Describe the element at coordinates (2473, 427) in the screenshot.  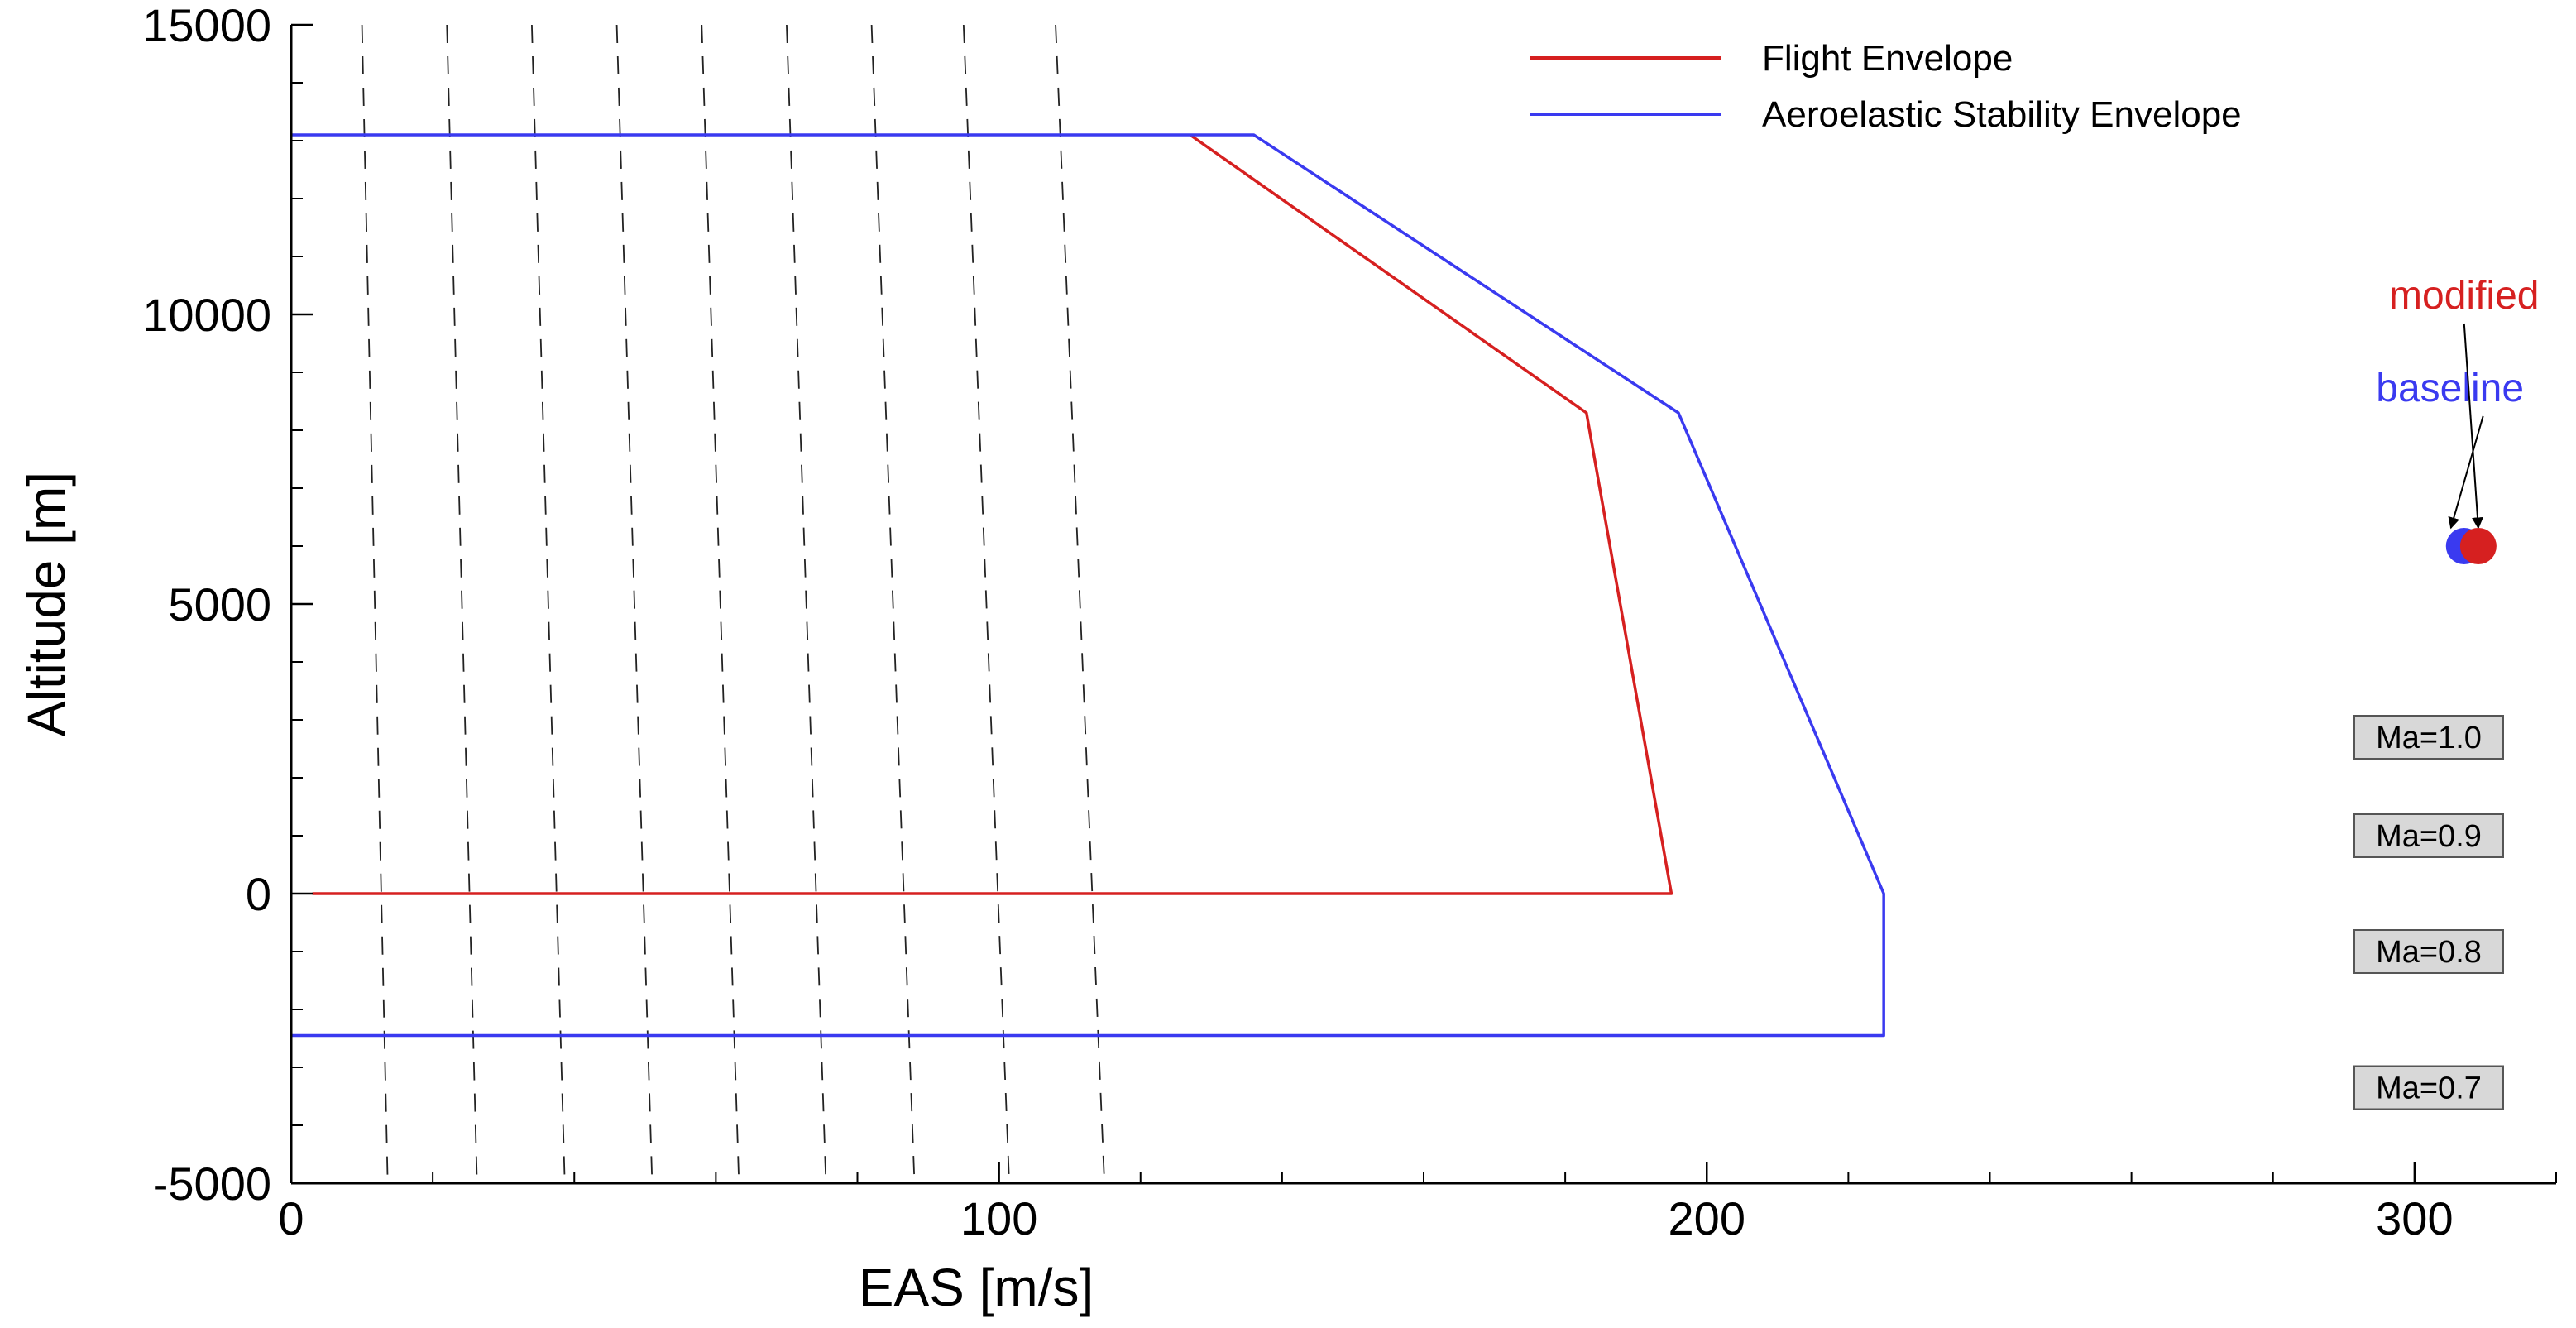
I see `point-arrow-modified` at that location.